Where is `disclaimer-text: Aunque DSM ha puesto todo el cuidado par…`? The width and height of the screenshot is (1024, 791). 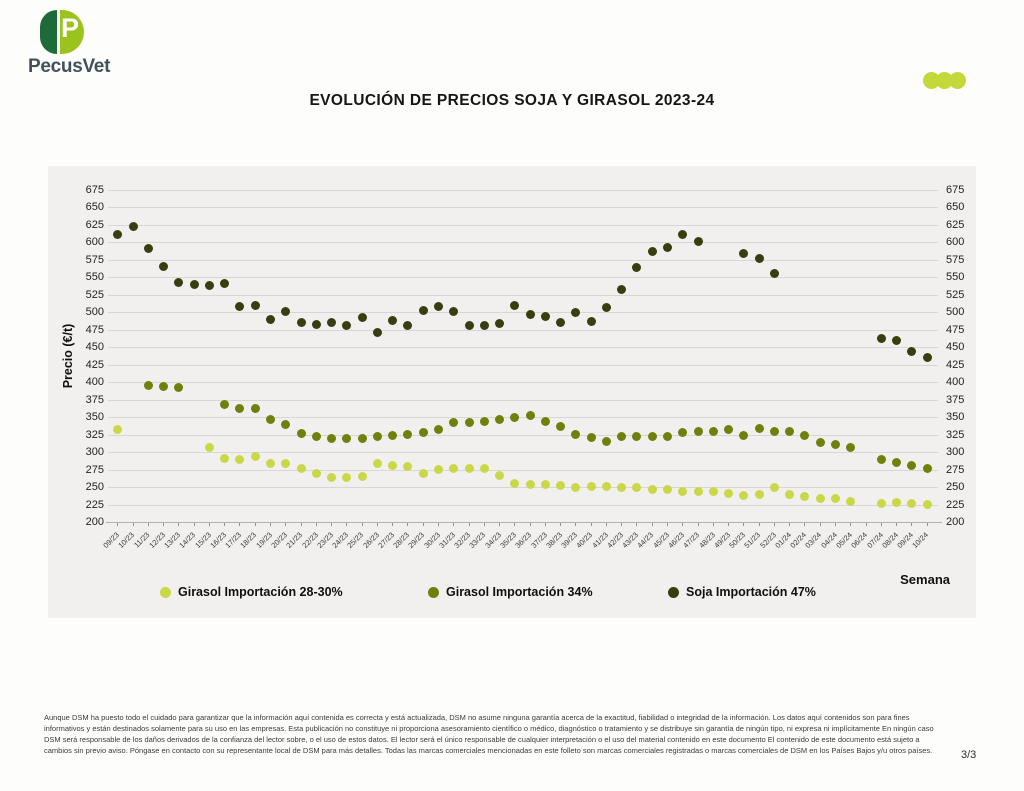 disclaimer-text: Aunque DSM ha puesto todo el cuidado par… is located at coordinates (489, 734).